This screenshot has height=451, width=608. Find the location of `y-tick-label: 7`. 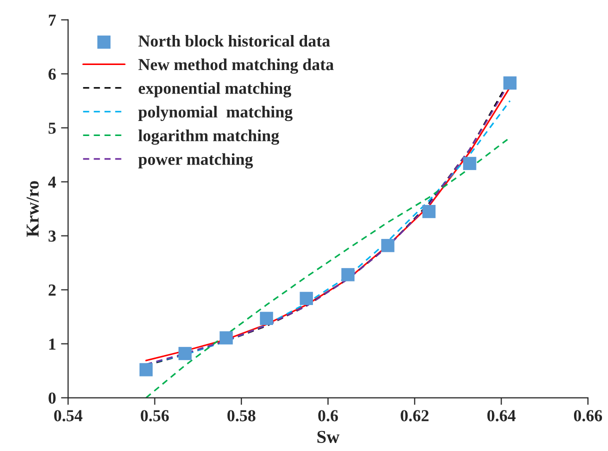

y-tick-label: 7 is located at coordinates (52, 20).